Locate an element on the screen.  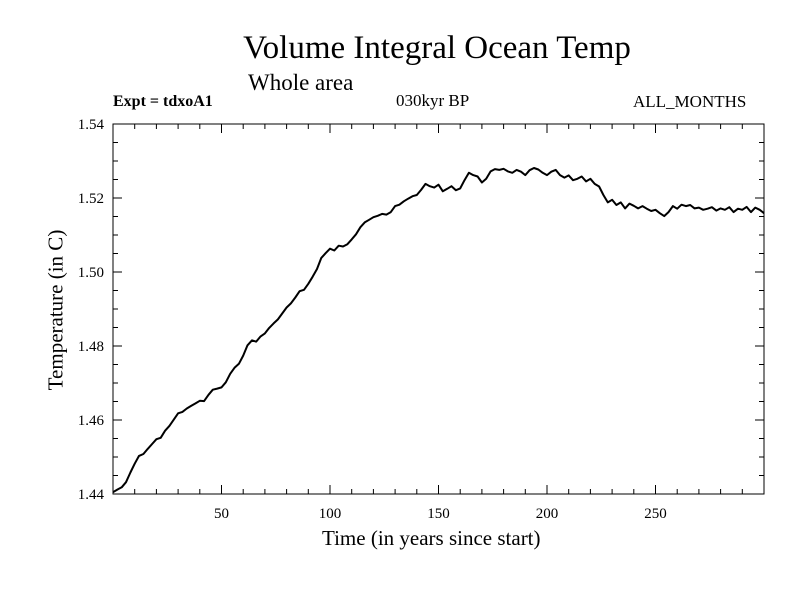
x-axis-label: Time (in years since start) is located at coordinates (431, 538).